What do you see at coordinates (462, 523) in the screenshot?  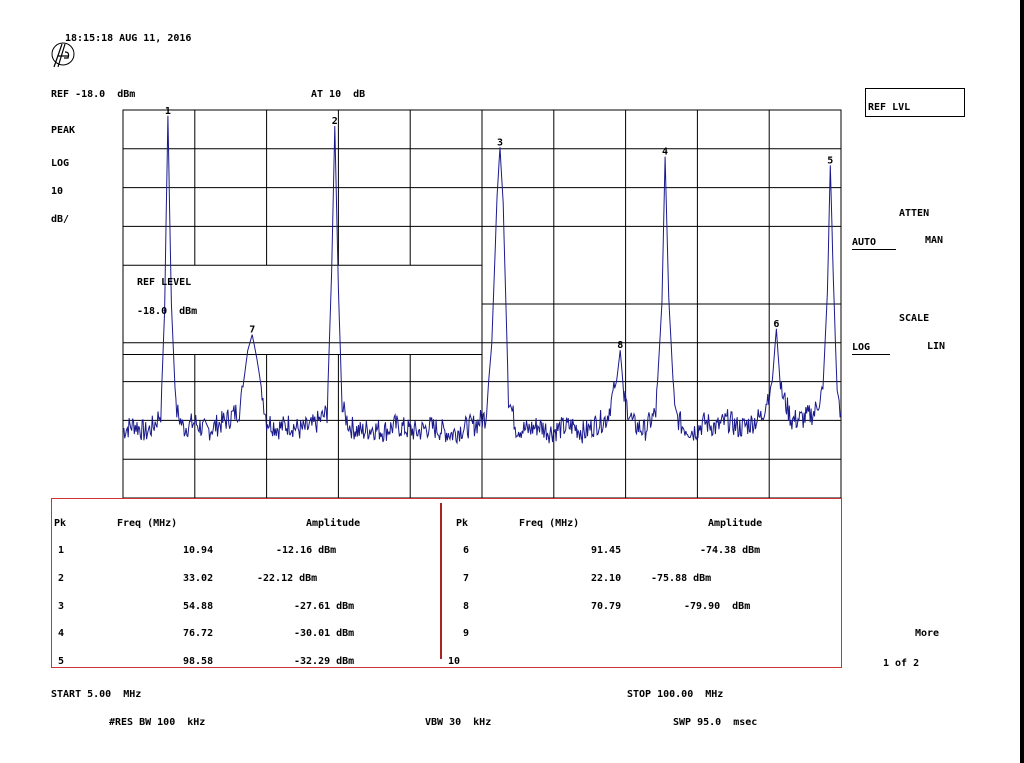 I see `right-pk-header: Pk` at bounding box center [462, 523].